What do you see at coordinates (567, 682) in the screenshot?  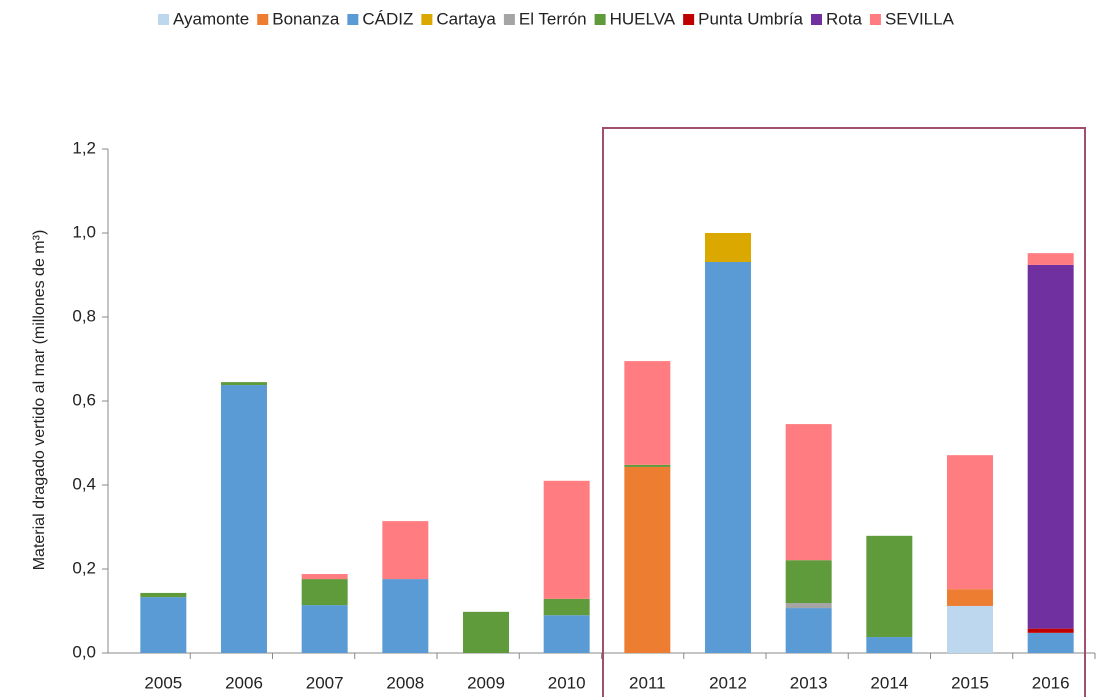 I see `x-tick-label: 2010` at bounding box center [567, 682].